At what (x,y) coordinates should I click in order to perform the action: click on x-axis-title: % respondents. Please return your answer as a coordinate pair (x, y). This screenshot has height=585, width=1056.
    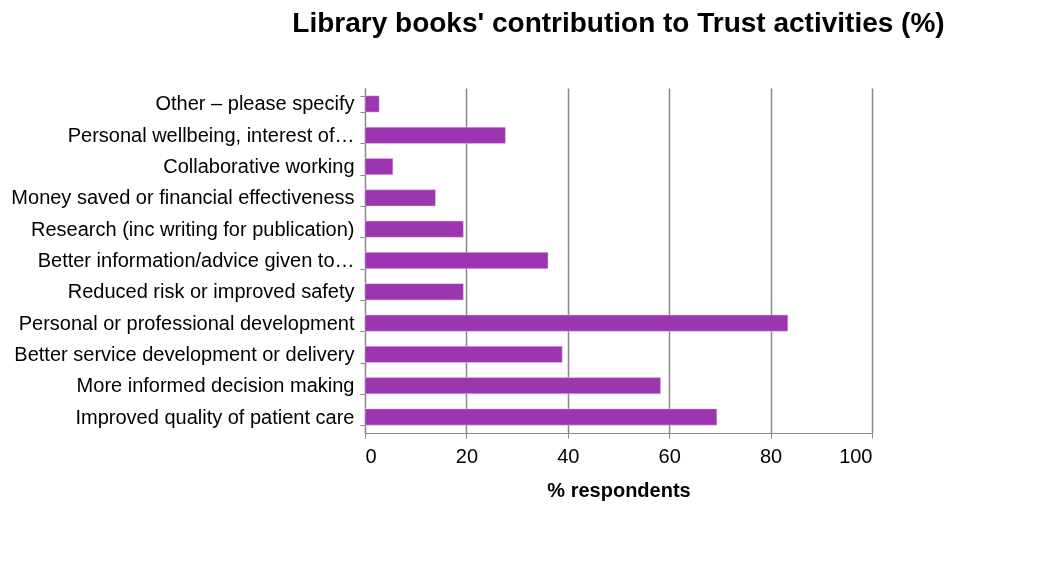
    Looking at the image, I should click on (619, 489).